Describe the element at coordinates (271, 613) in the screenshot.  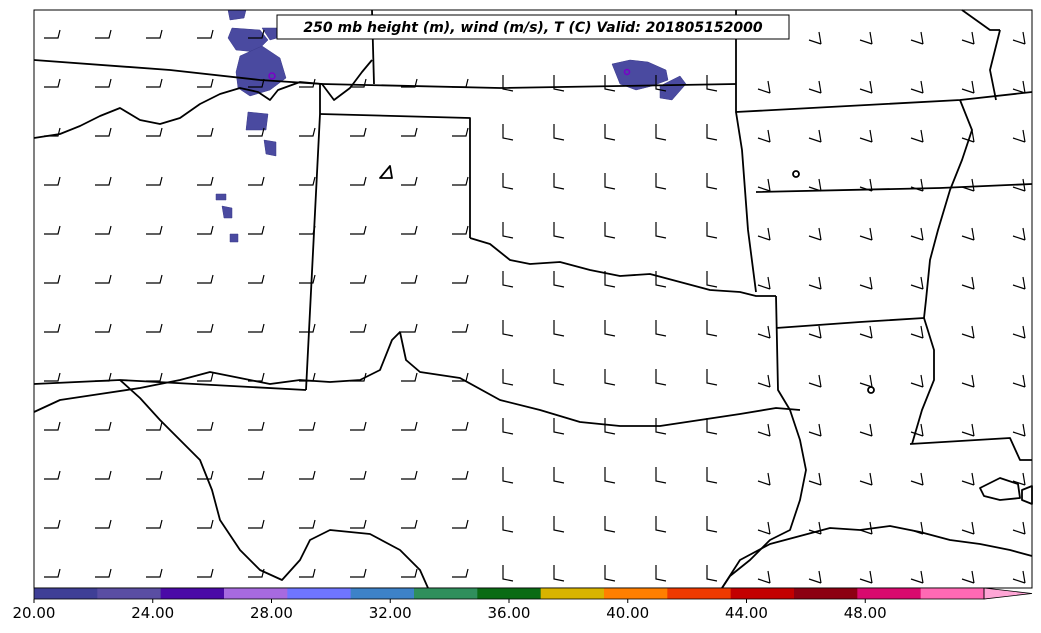
I see `colorbar-tick-label: 28.00` at that location.